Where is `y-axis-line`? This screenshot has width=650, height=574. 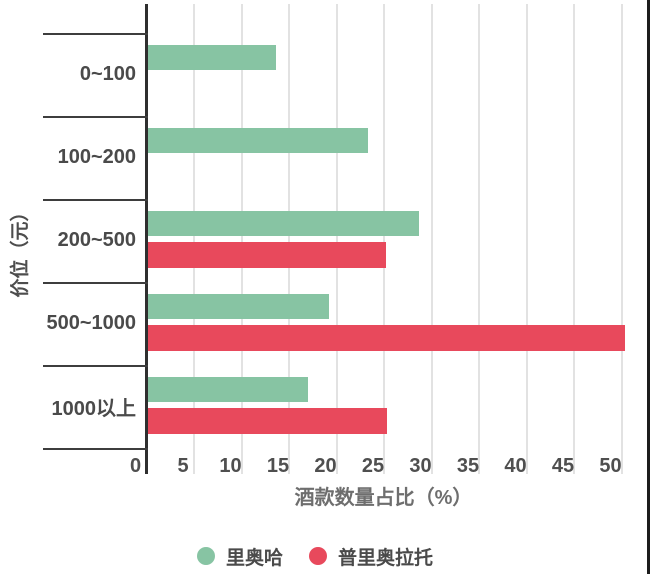 y-axis-line is located at coordinates (146, 239).